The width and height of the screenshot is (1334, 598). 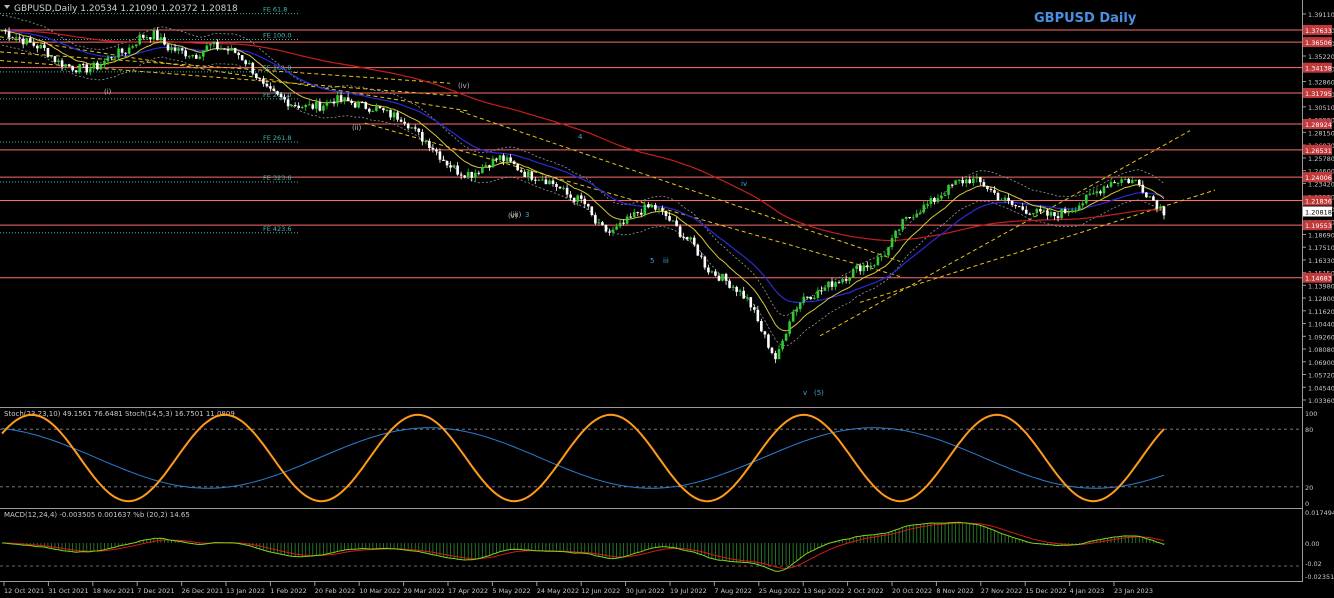 I want to click on wave-label: 3, so click(x=527, y=215).